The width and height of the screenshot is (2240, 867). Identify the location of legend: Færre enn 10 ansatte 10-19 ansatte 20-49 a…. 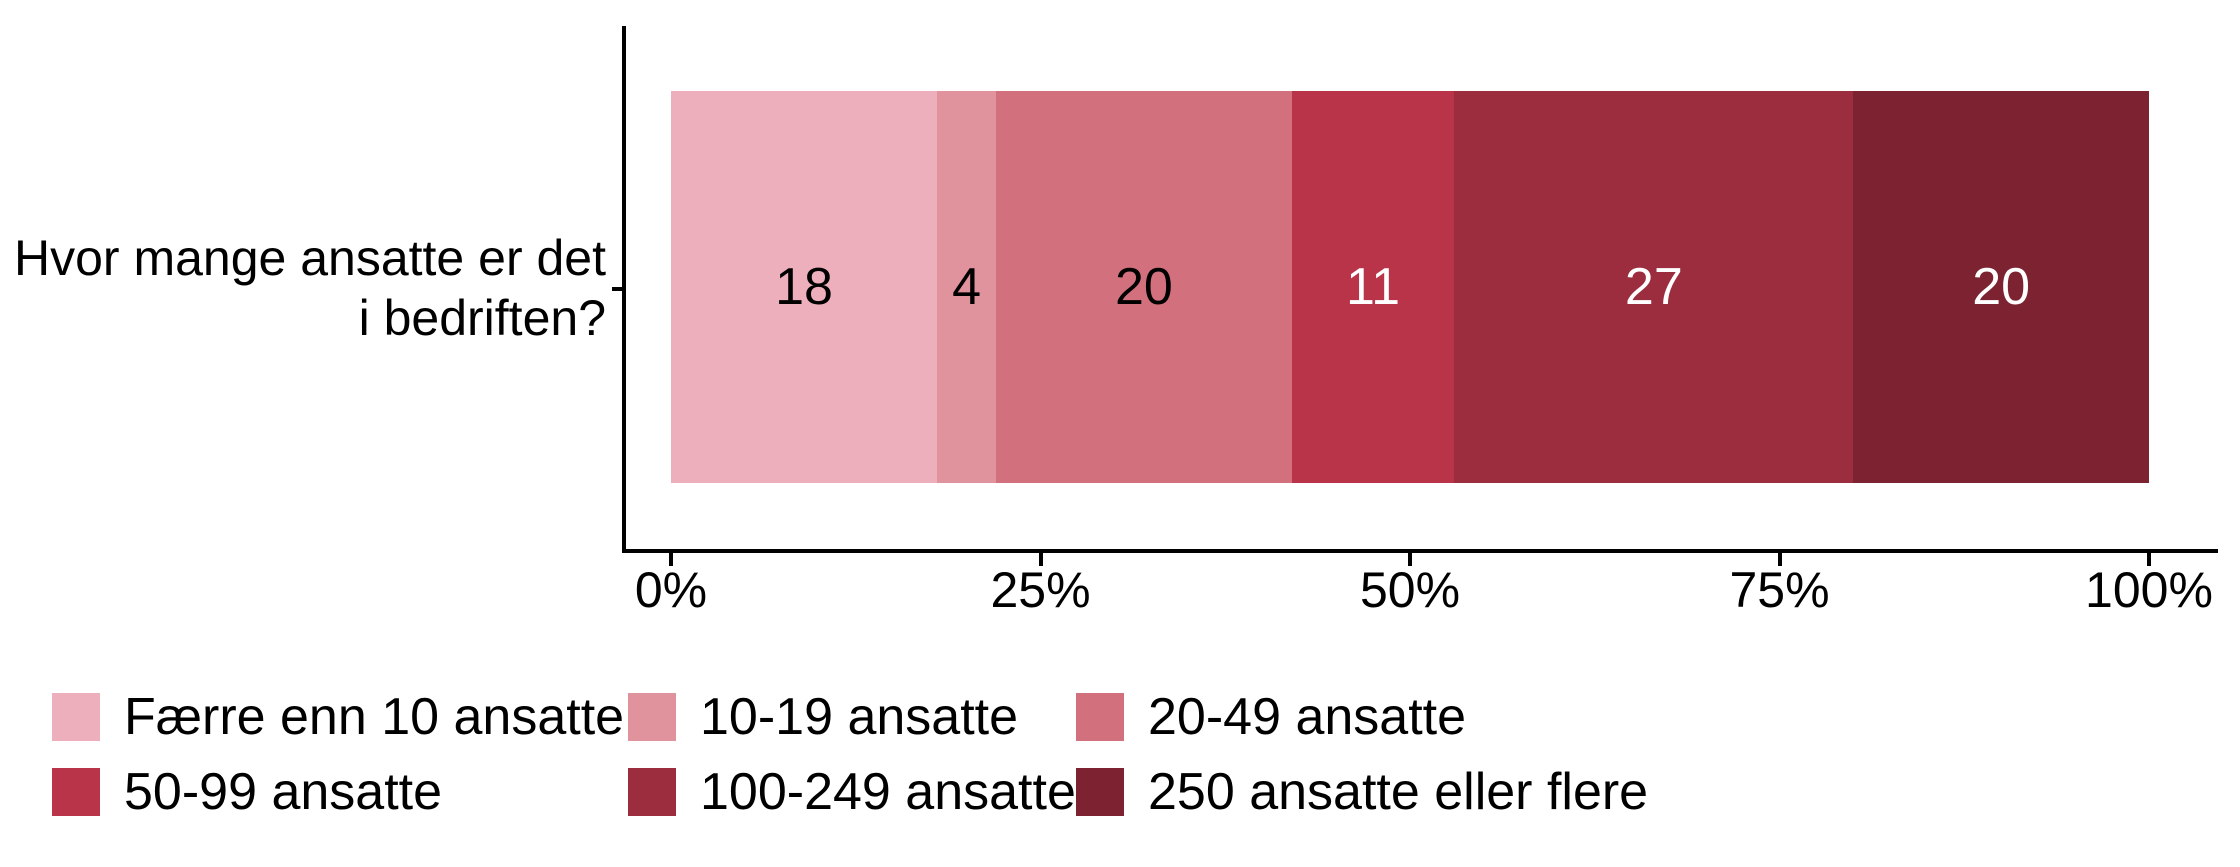
(850, 754).